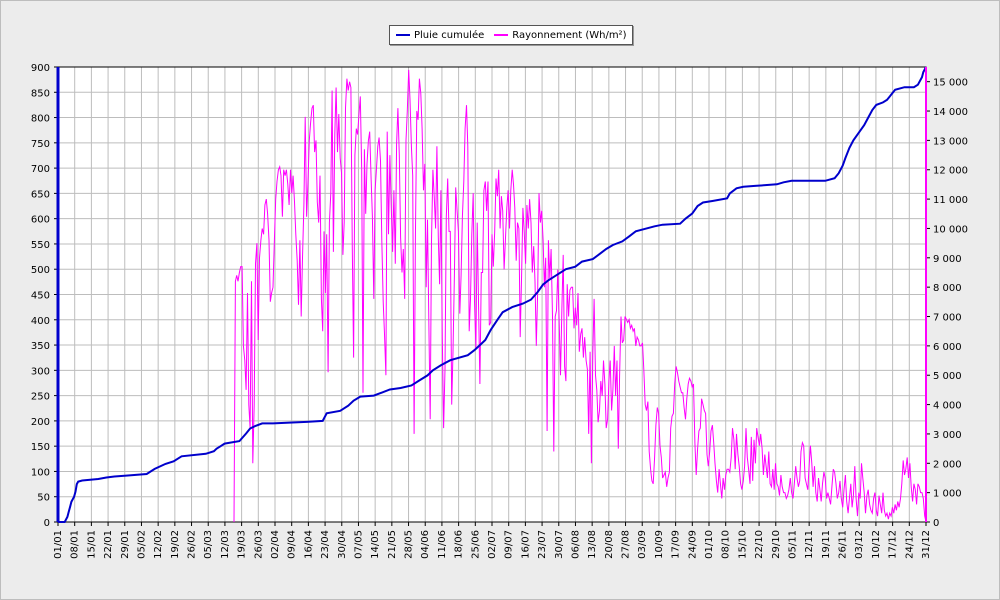 This screenshot has width=1000, height=600. What do you see at coordinates (759, 544) in the screenshot?
I see `x-tick-label: 22/10` at bounding box center [759, 544].